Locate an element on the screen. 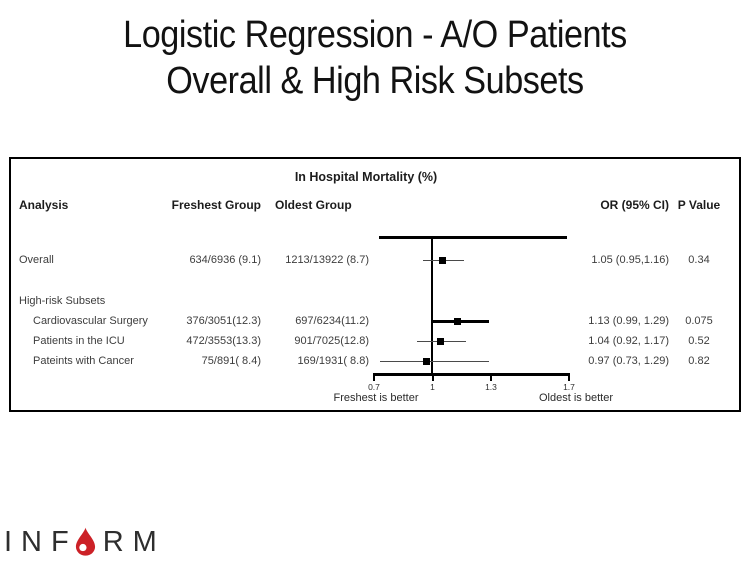 This screenshot has width=750, height=563. inform-logo: INF RM is located at coordinates (85, 542).